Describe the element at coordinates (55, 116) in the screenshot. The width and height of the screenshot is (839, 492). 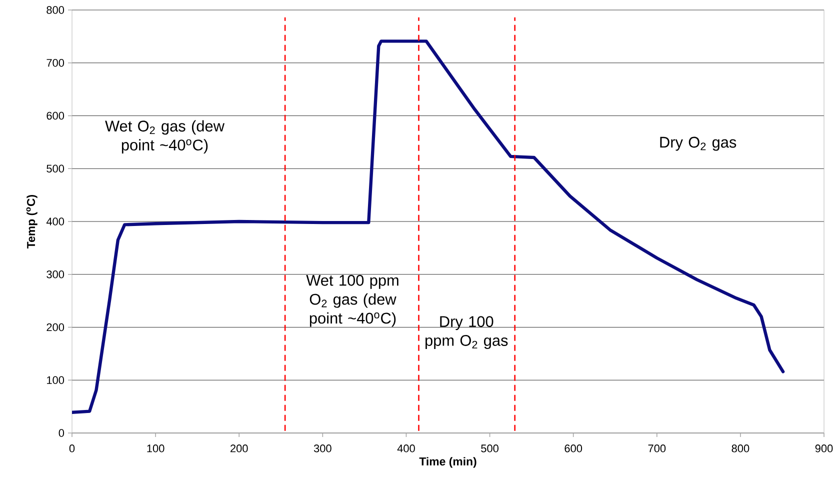
I see `y-tick-label: 600` at that location.